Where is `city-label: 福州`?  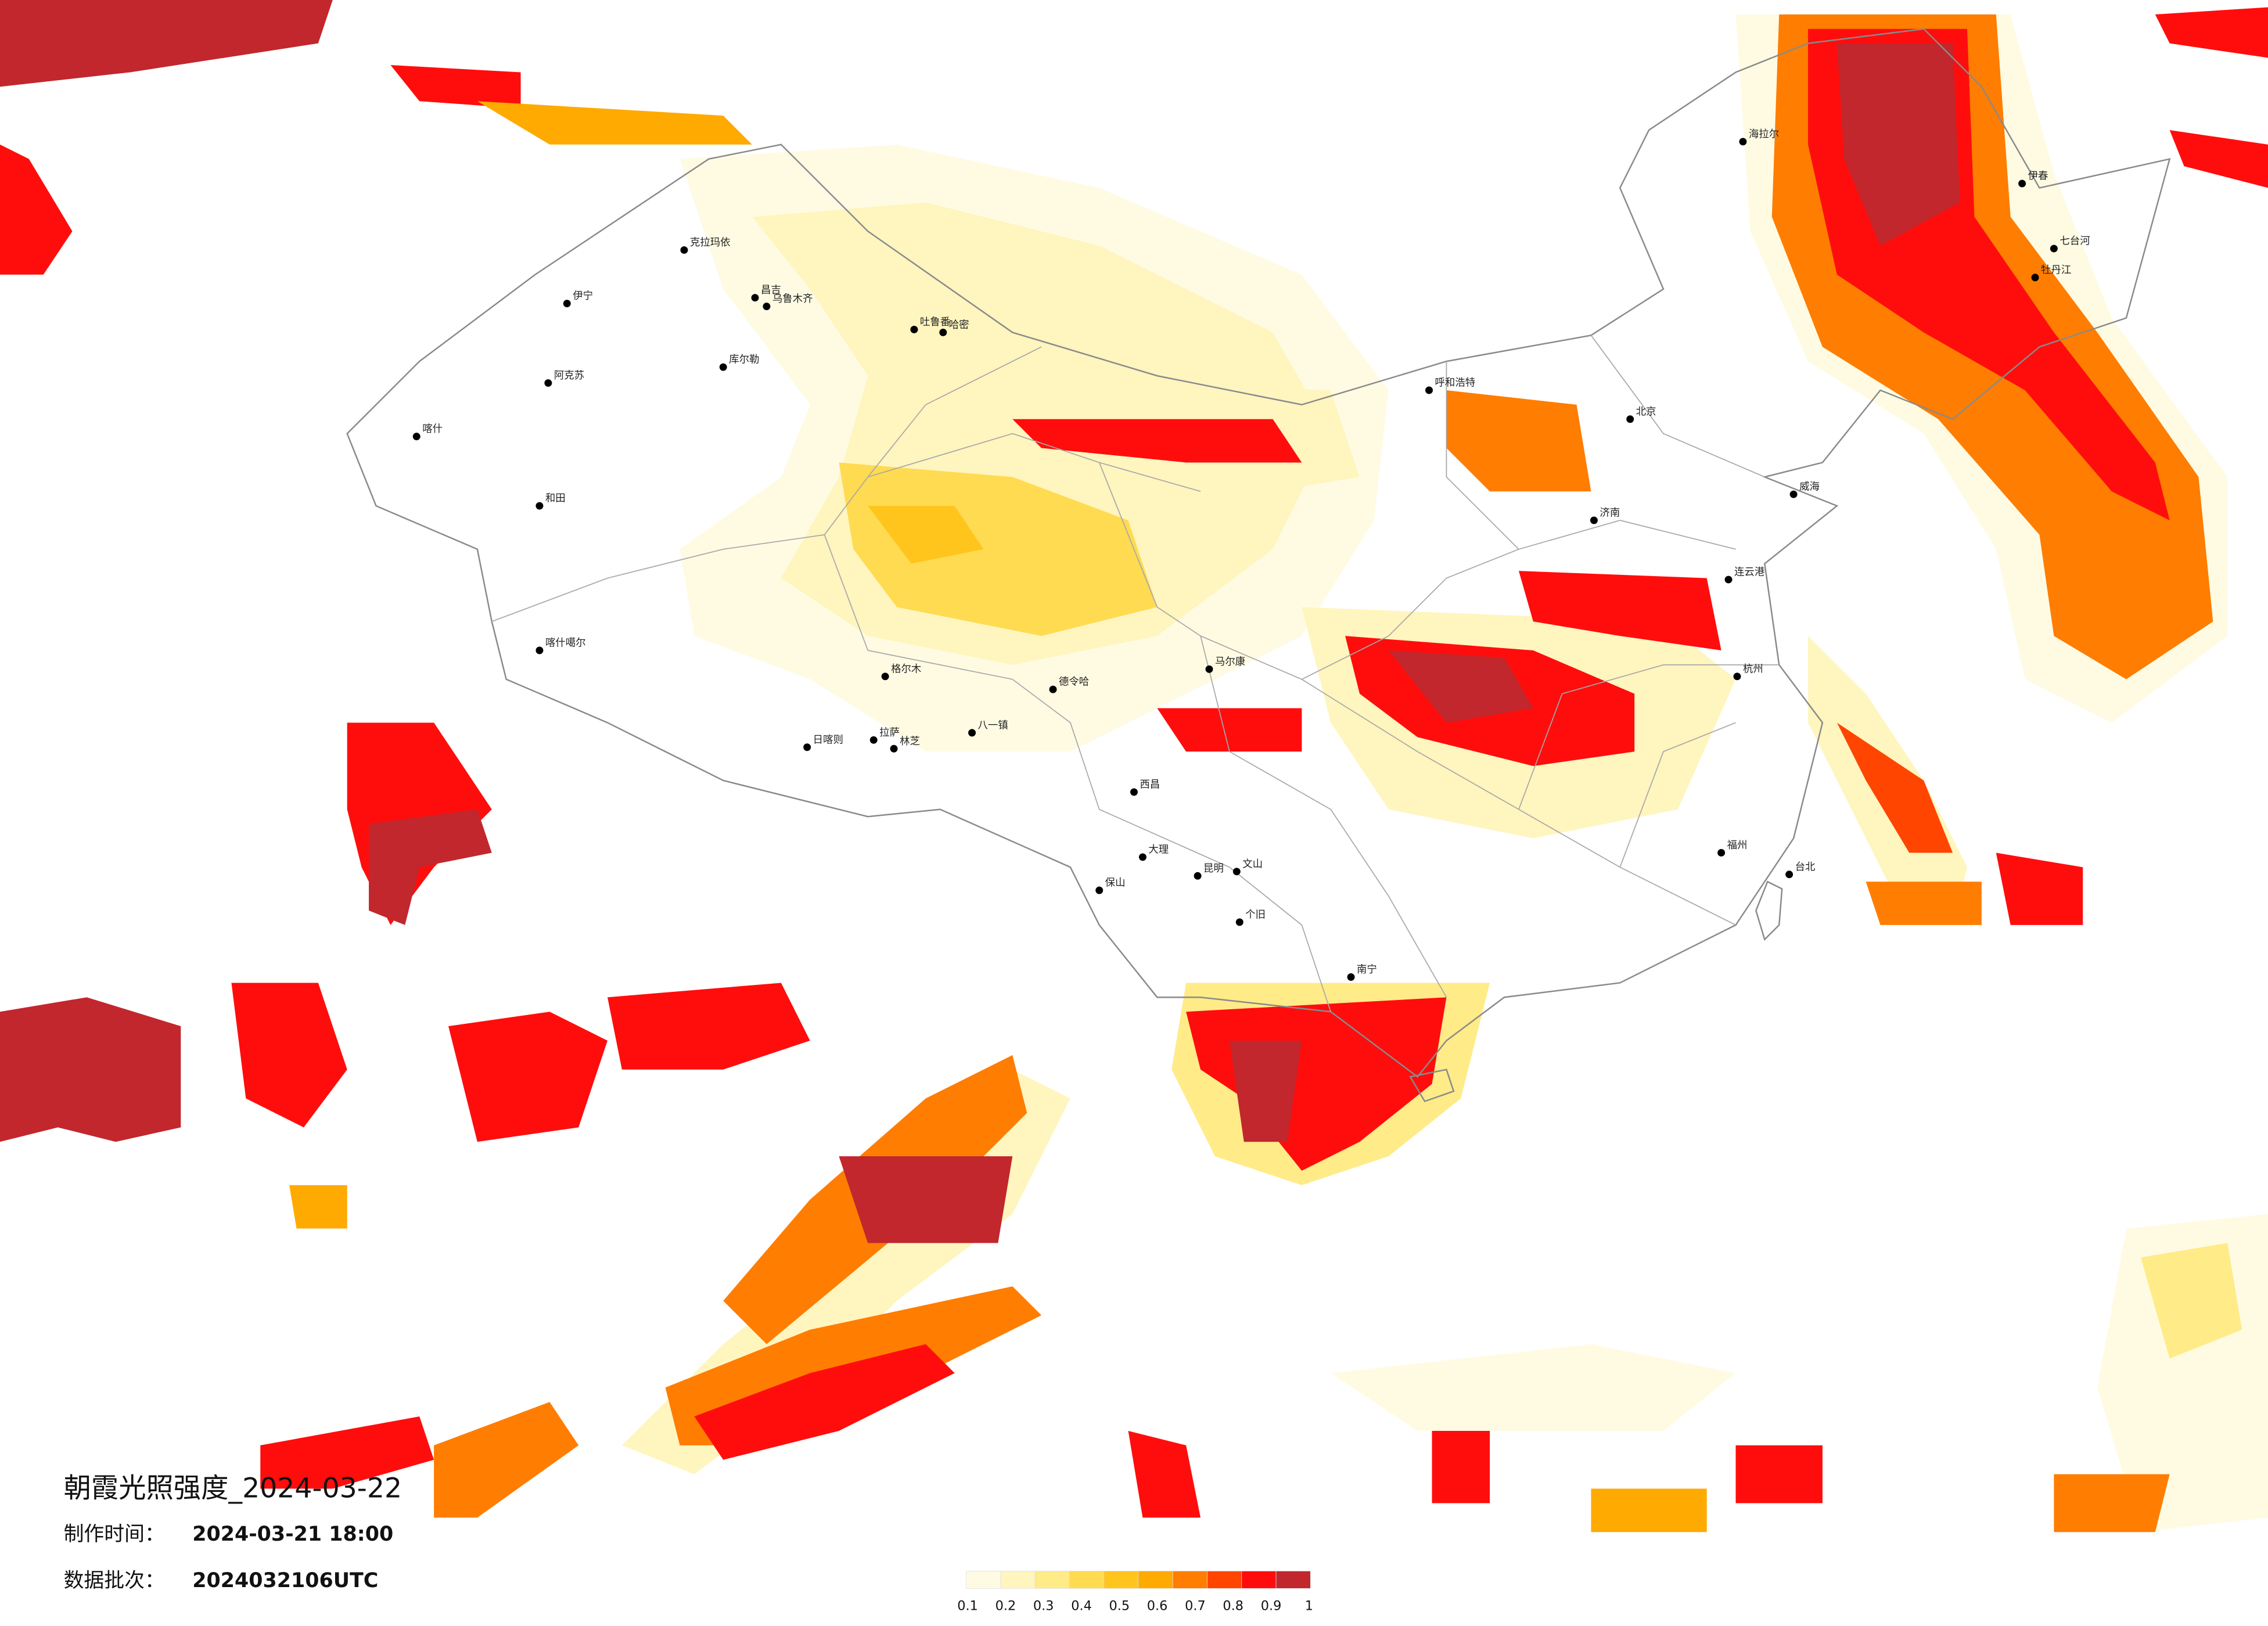
city-label: 福州 is located at coordinates (1737, 845).